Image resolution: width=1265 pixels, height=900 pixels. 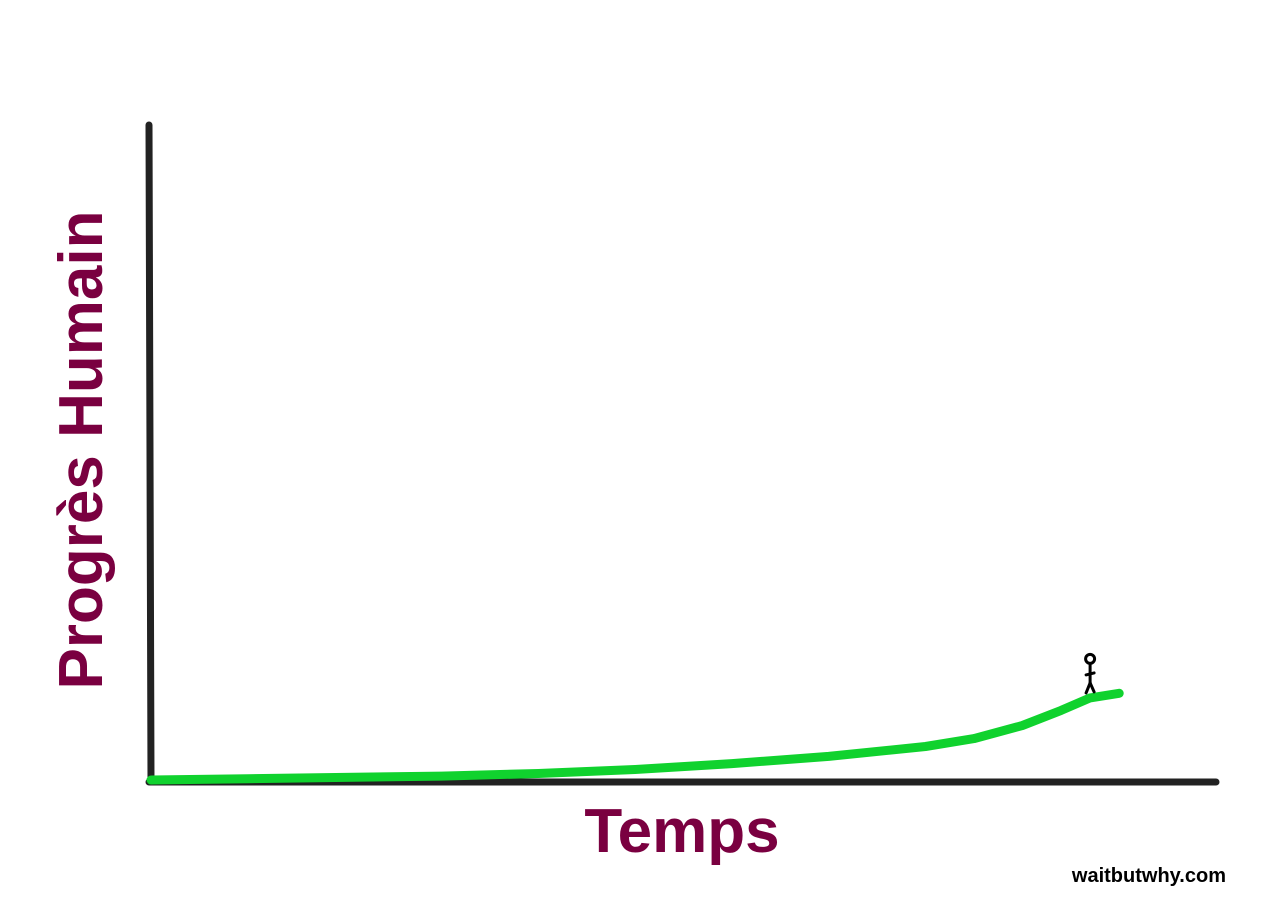 I want to click on stick-figure-icon, so click(x=1090, y=673).